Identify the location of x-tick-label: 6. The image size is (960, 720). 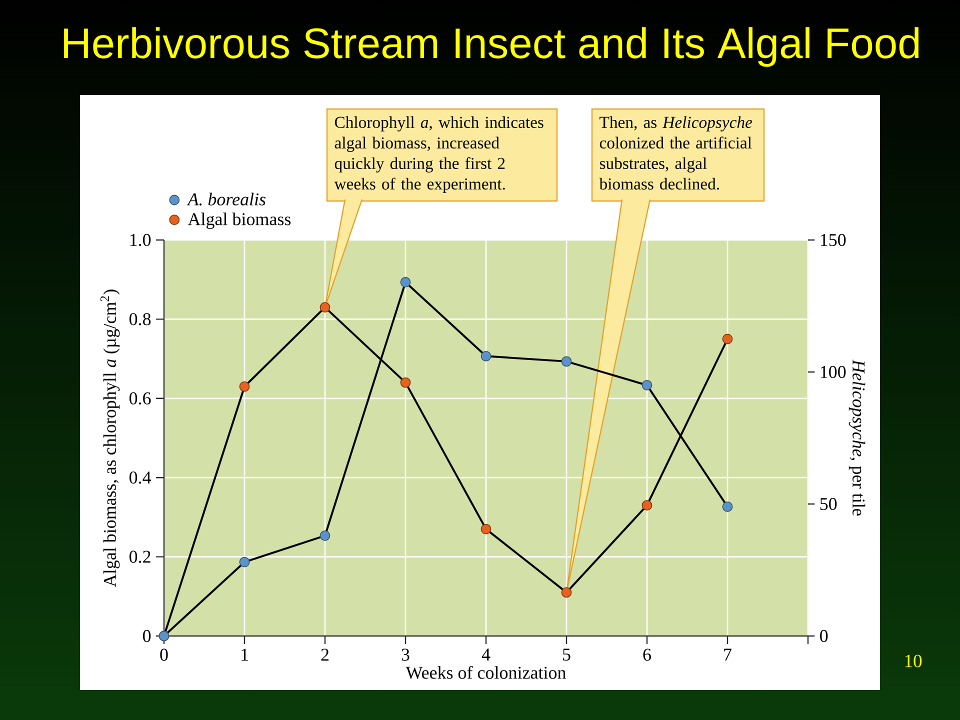
(647, 654).